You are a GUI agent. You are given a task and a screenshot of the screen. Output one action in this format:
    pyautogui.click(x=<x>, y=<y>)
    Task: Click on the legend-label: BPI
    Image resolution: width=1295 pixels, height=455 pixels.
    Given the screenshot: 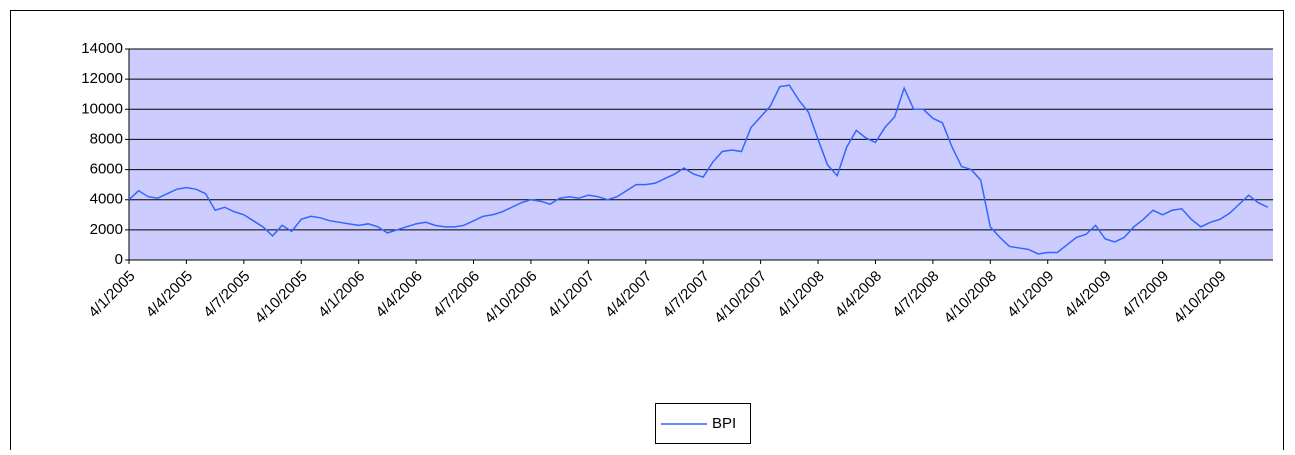 What is the action you would take?
    pyautogui.click(x=724, y=423)
    